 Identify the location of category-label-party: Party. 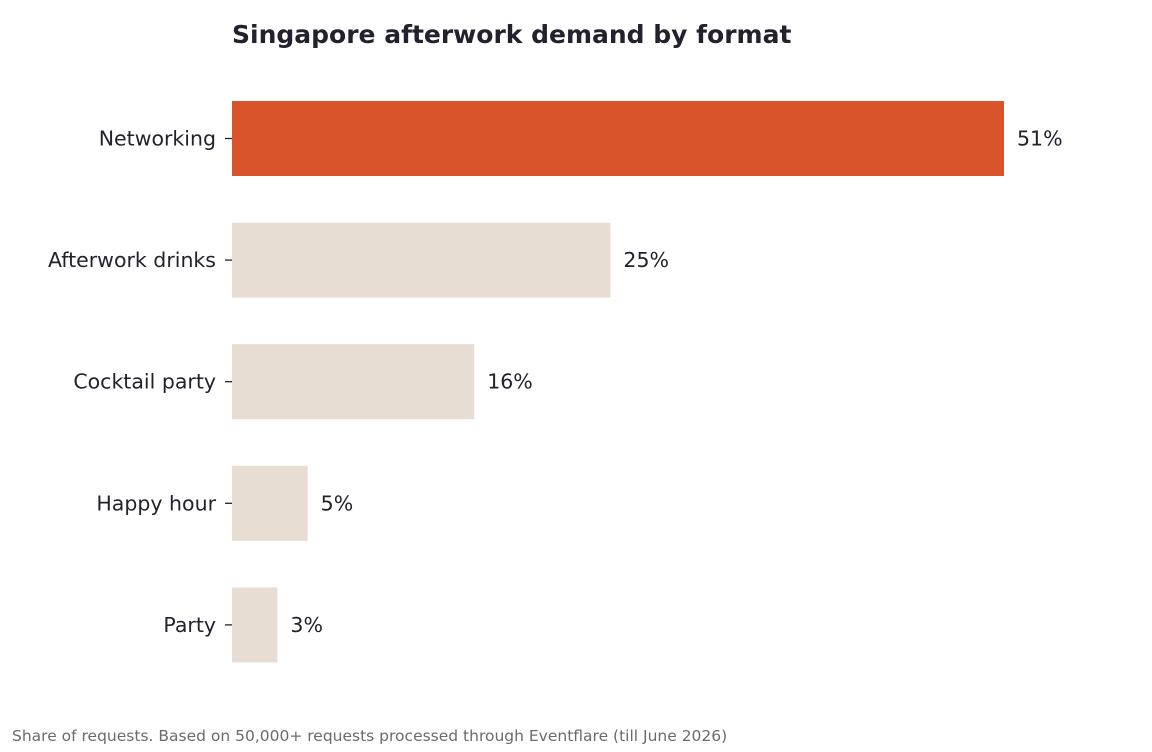
(189, 625).